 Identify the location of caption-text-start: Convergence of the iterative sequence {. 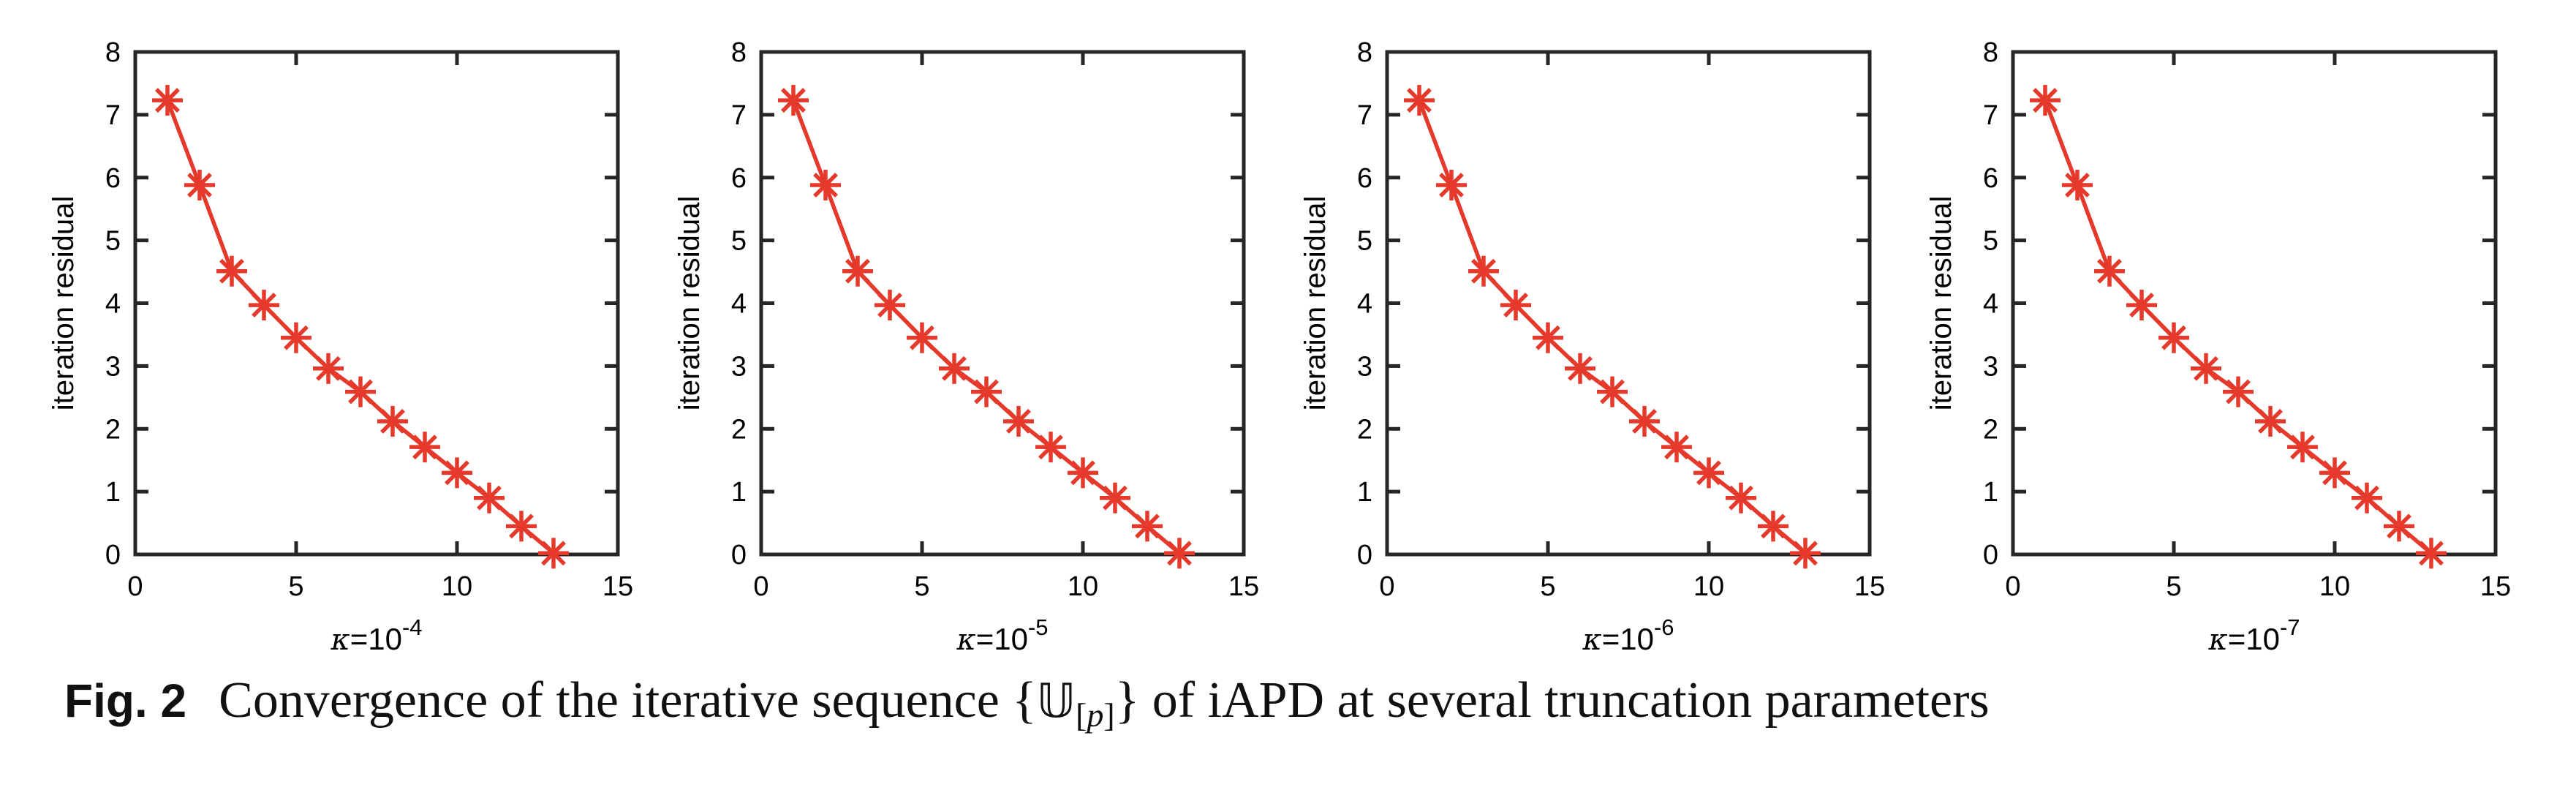
(628, 700).